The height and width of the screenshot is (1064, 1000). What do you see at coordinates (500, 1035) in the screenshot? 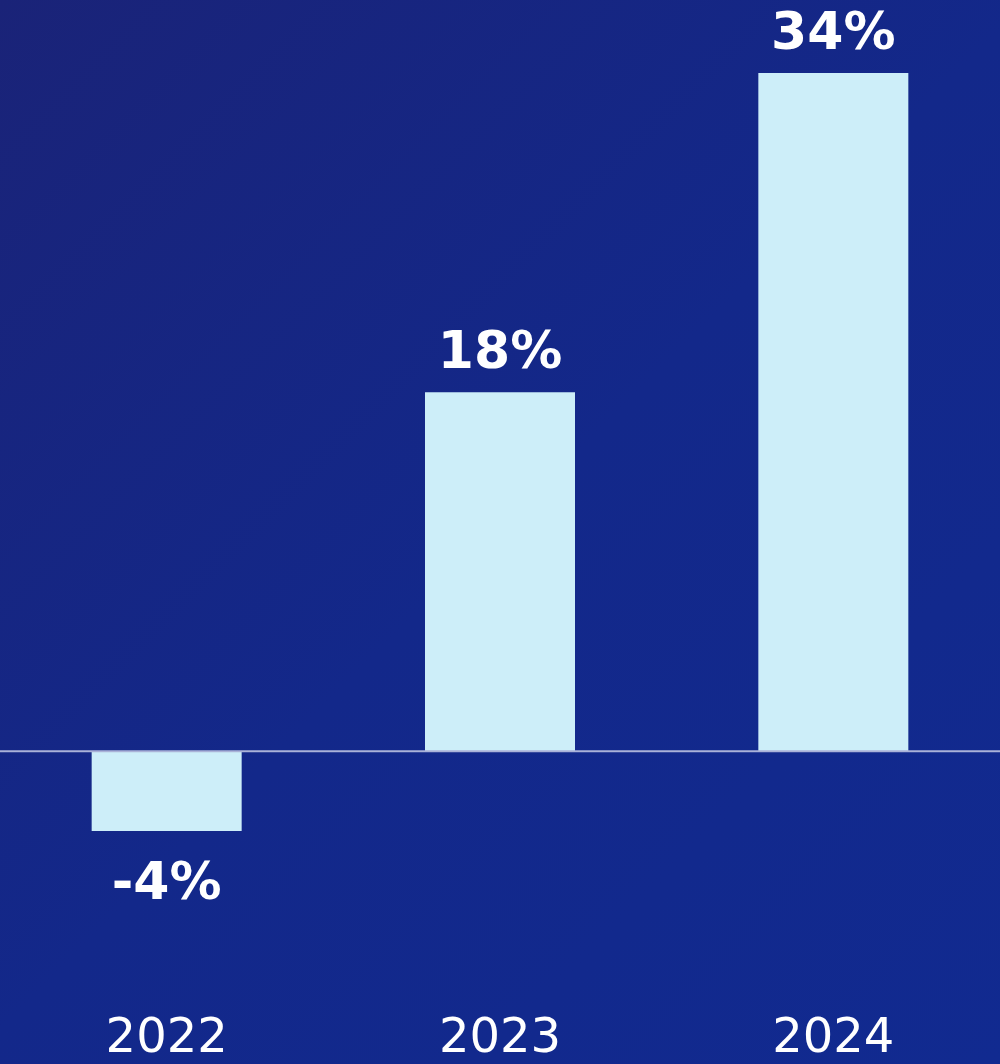
I see `x-tick-label: 2023` at bounding box center [500, 1035].